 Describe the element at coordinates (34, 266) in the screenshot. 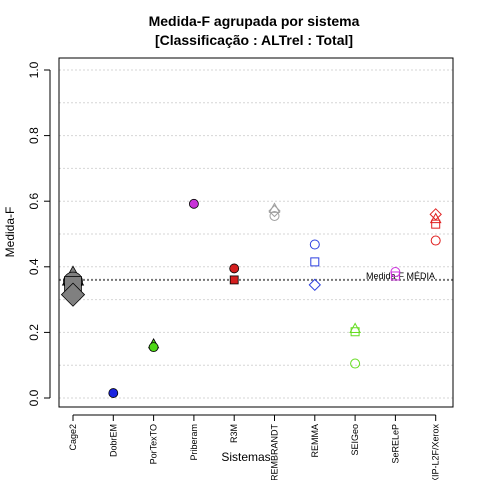

I see `y-tick-label: 0.4` at that location.